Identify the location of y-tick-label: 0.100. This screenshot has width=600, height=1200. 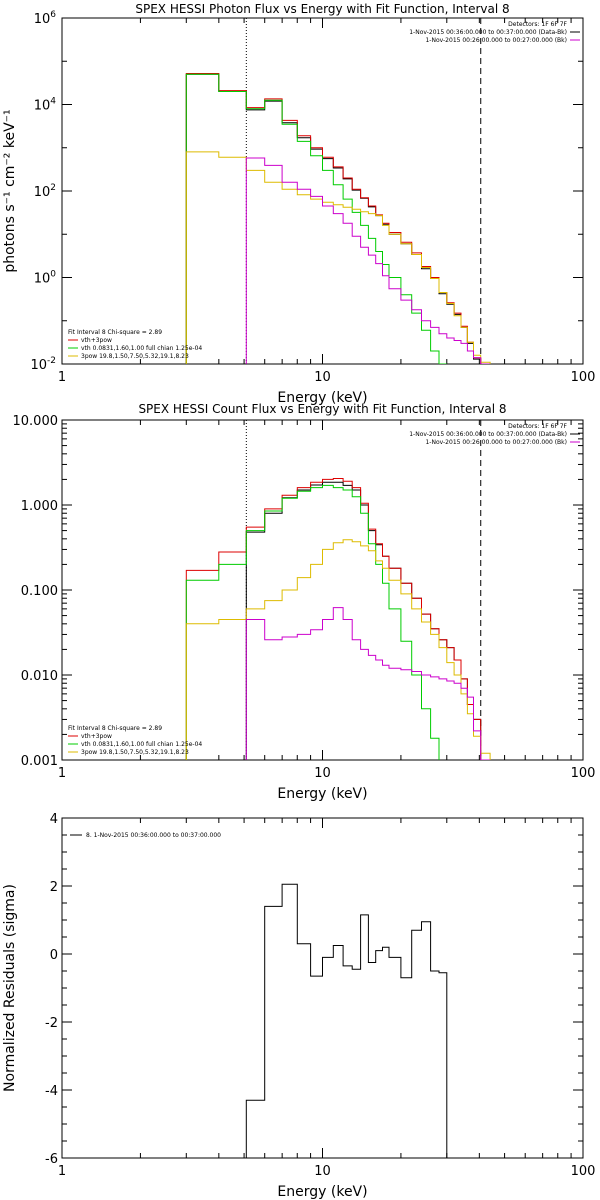
(39, 591).